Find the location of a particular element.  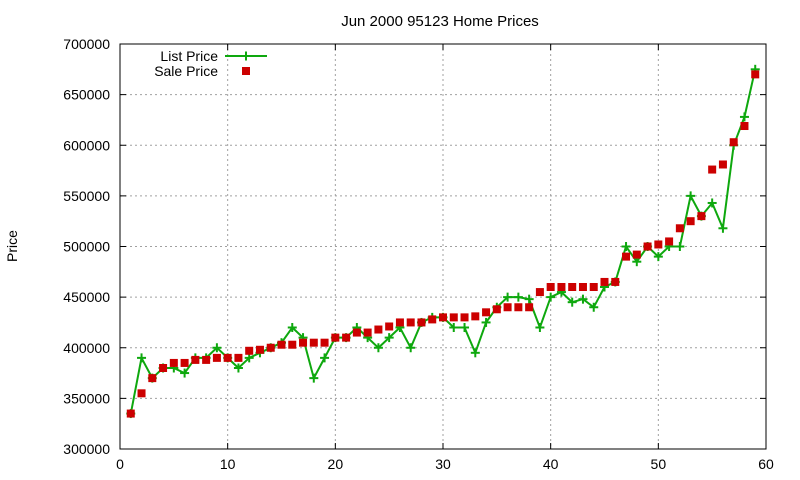

legend-marker-list-price is located at coordinates (246, 56).